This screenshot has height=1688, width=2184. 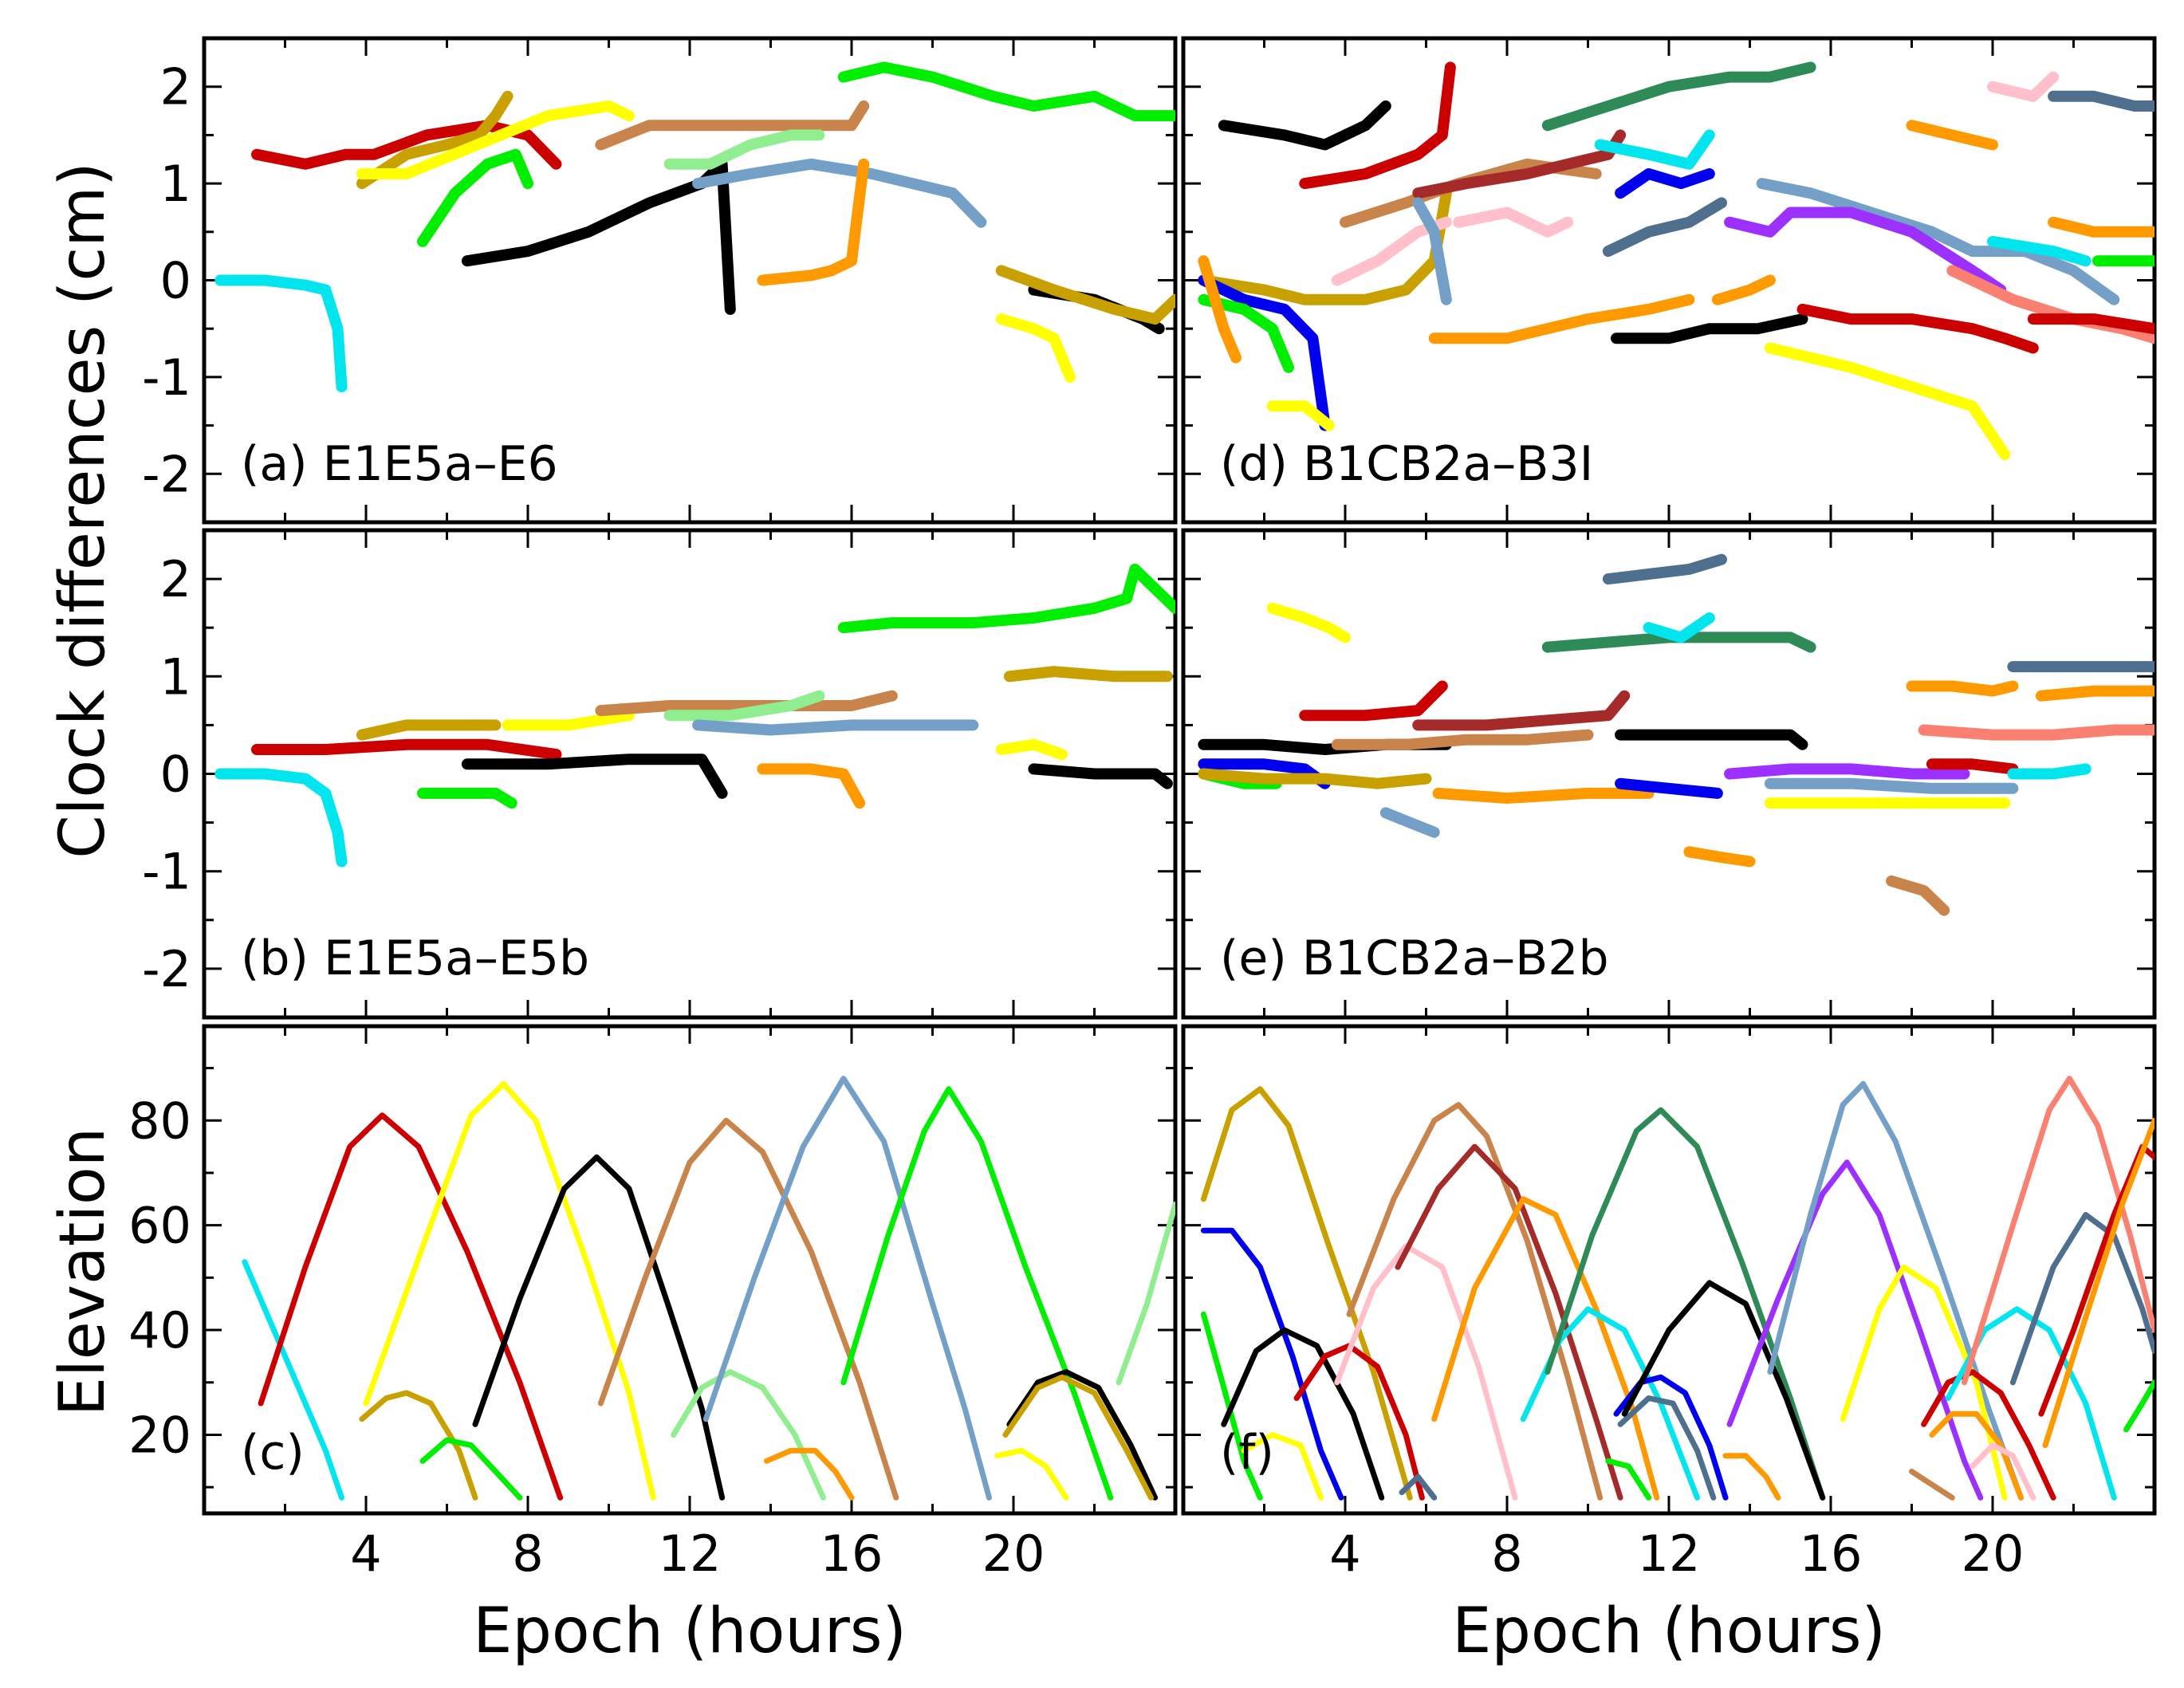 What do you see at coordinates (175, 184) in the screenshot?
I see `y-tick-label: 1` at bounding box center [175, 184].